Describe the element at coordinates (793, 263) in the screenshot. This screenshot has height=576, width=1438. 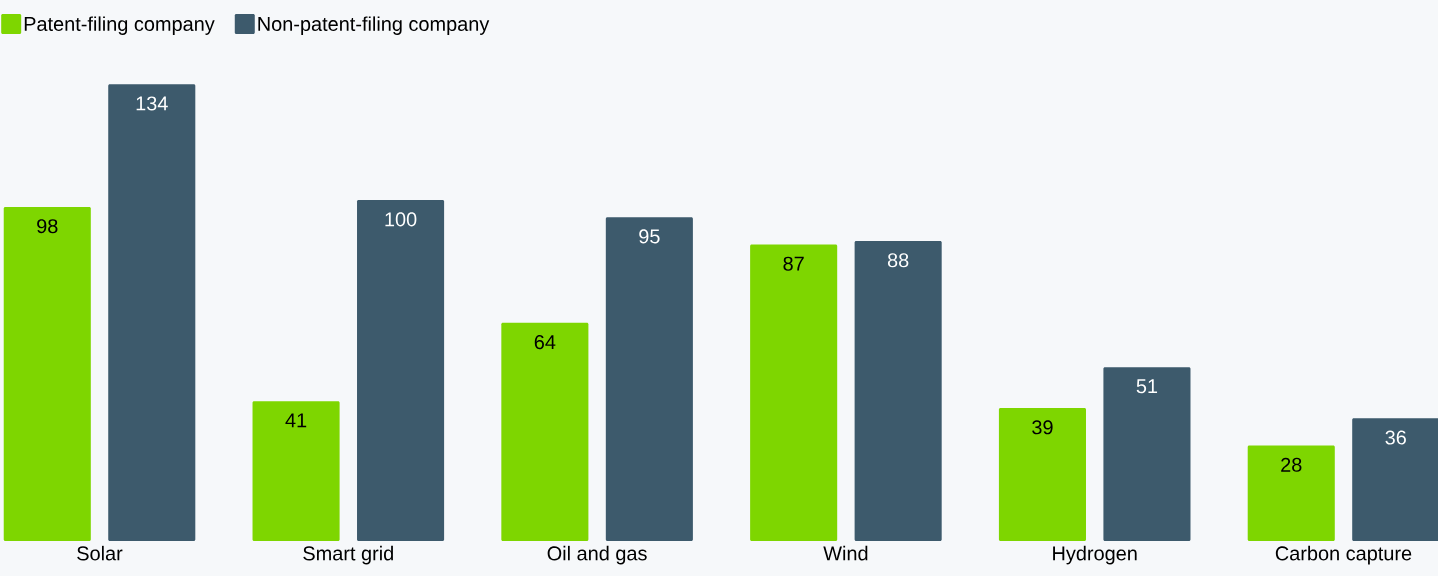
I see `data-label: 87` at that location.